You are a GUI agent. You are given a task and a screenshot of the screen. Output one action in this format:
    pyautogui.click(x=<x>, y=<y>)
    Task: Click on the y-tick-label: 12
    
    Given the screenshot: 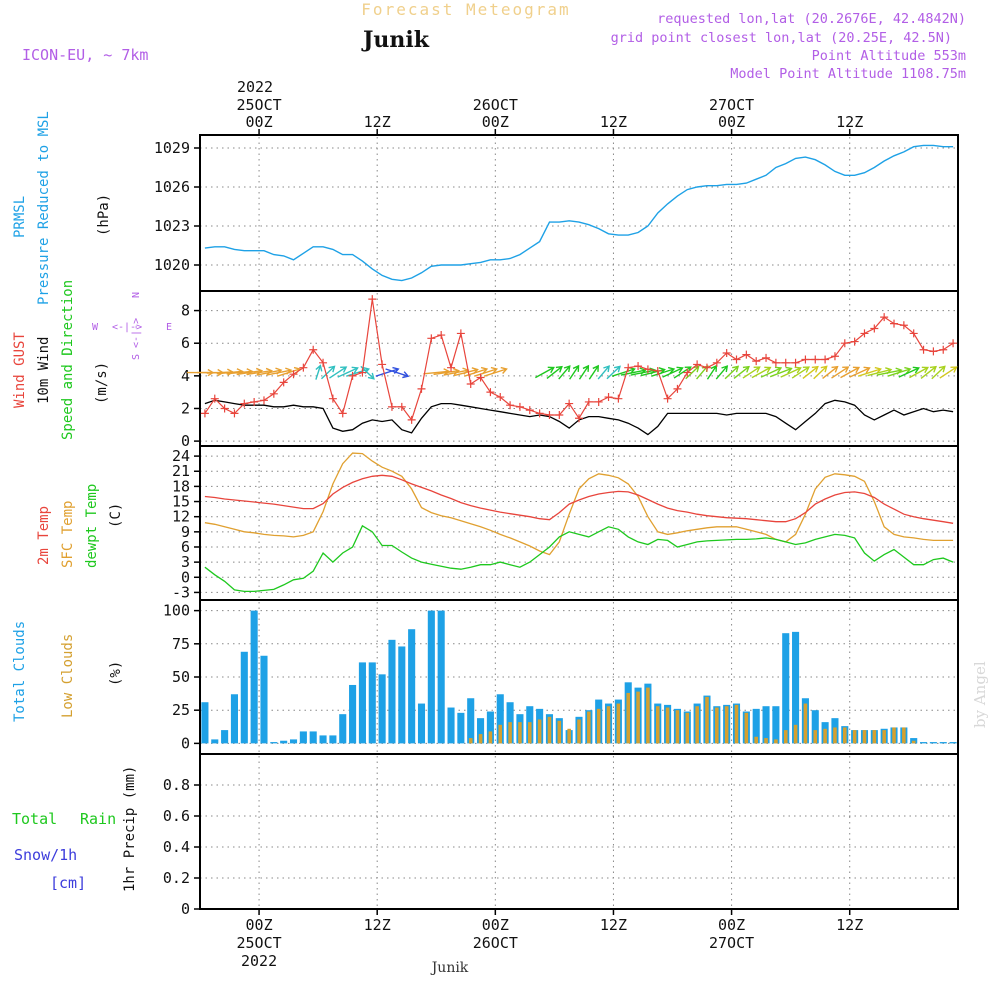 What is the action you would take?
    pyautogui.click(x=181, y=517)
    